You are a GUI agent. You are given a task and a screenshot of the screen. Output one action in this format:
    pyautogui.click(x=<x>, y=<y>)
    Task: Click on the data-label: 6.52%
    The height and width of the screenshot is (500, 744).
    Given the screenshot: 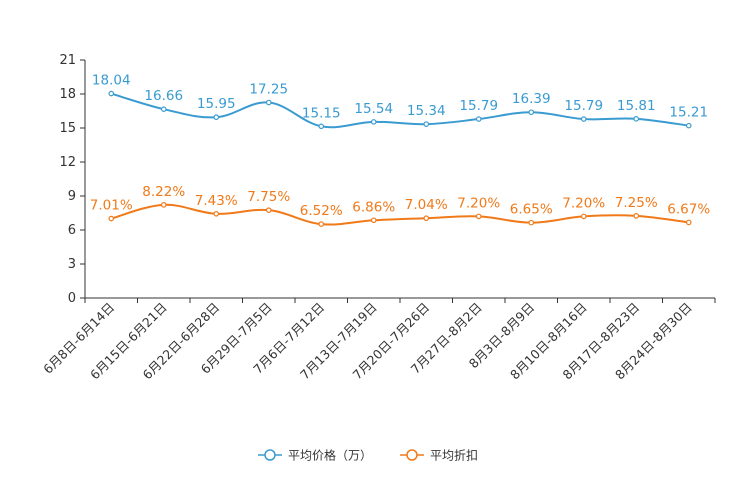 What is the action you would take?
    pyautogui.click(x=321, y=211)
    